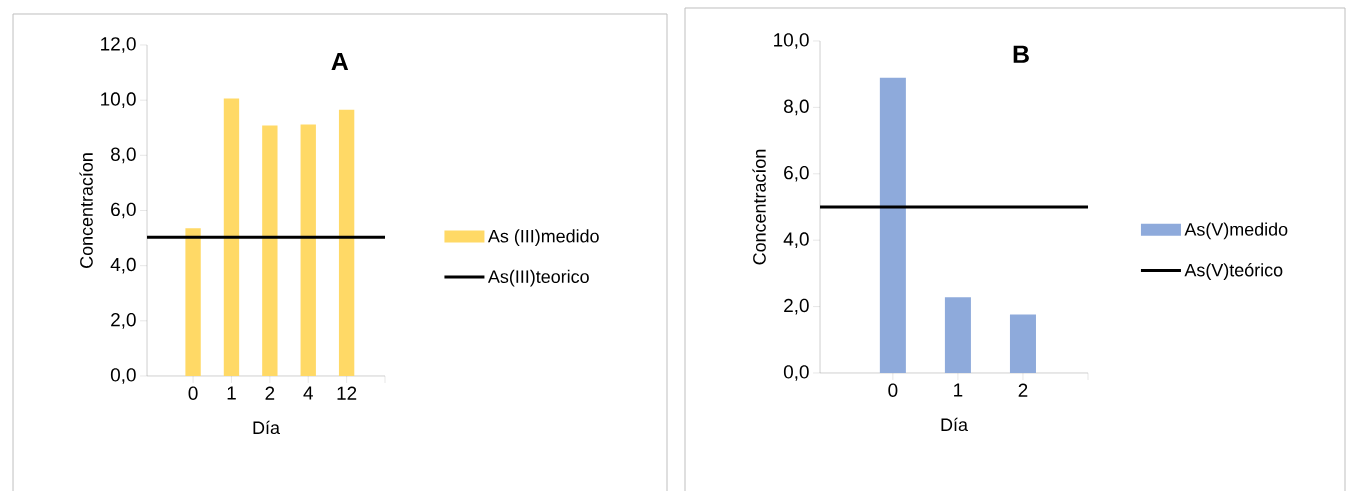 The height and width of the screenshot is (491, 1346). Describe the element at coordinates (308, 393) in the screenshot. I see `x-tick-label: 4` at that location.